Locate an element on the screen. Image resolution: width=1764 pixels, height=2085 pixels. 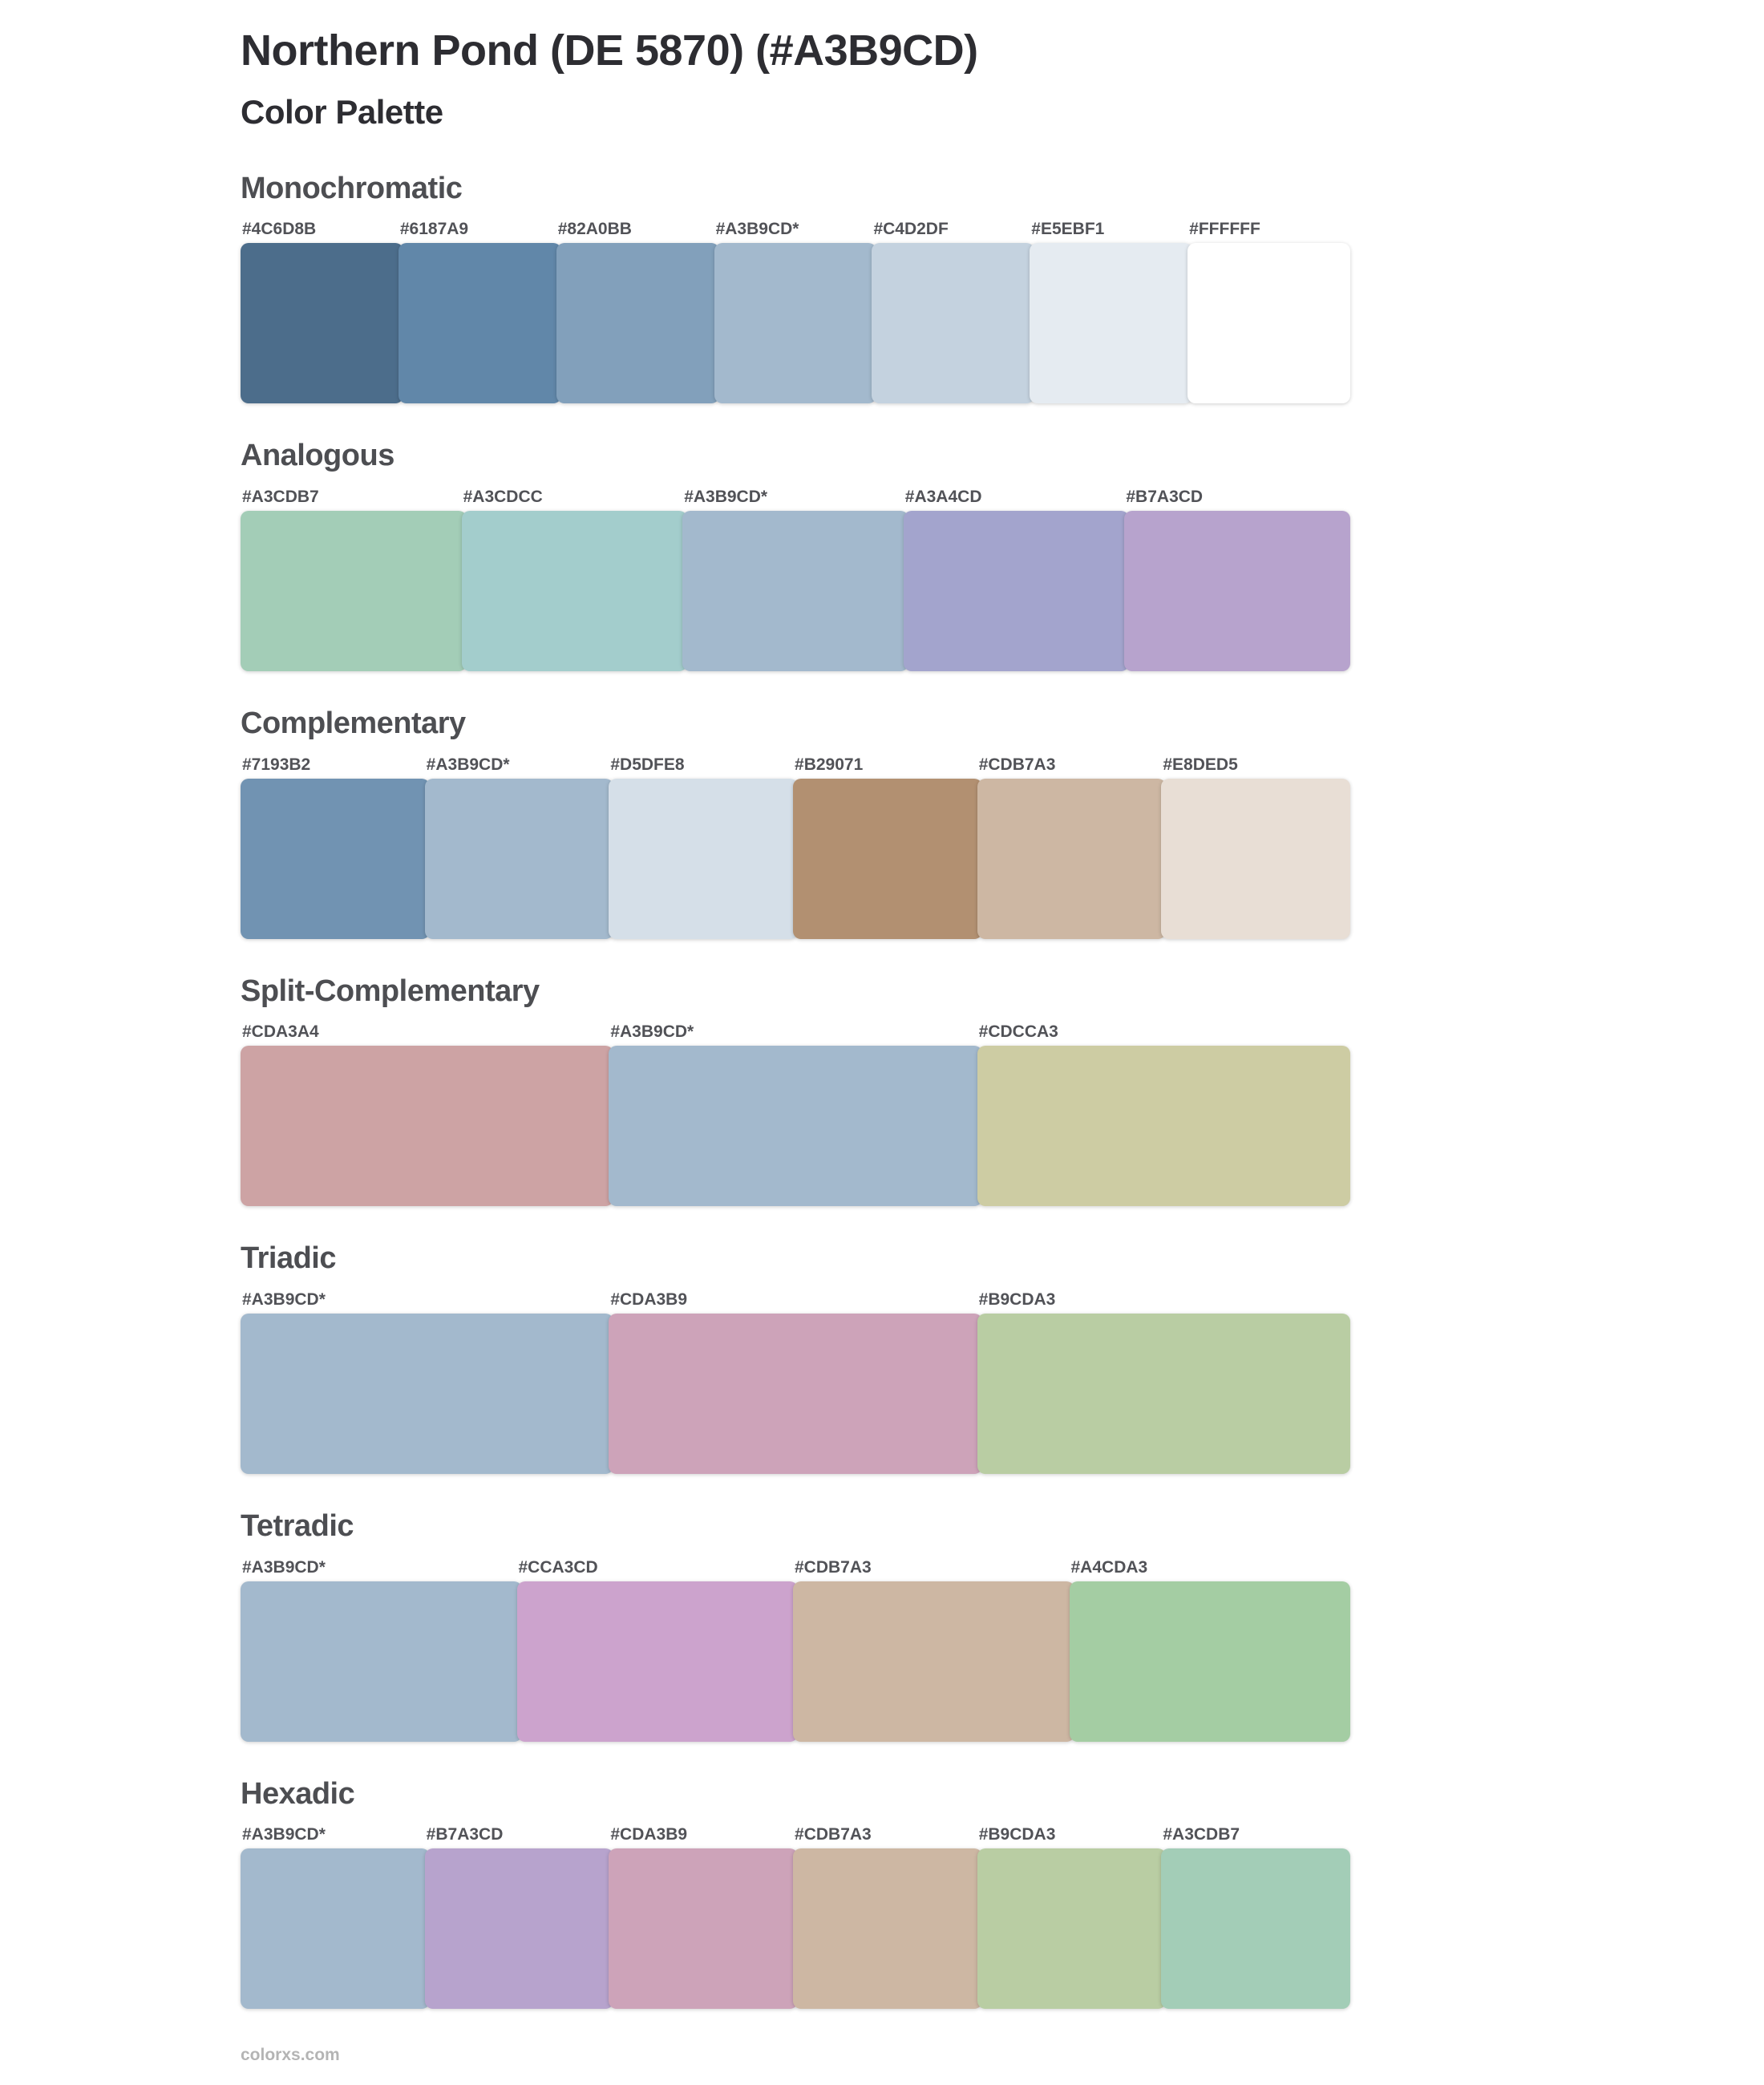
swatch-column: #CDB7A3 is located at coordinates (933, 1650).